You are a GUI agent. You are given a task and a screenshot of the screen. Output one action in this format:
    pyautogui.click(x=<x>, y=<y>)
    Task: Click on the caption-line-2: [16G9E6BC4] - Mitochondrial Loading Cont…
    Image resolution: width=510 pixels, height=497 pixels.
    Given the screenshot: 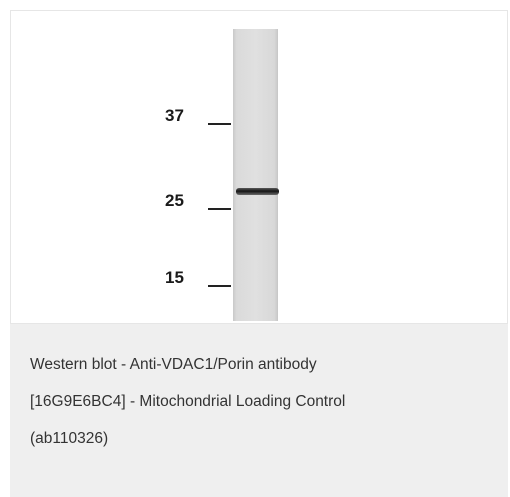 What is the action you would take?
    pyautogui.click(x=188, y=401)
    